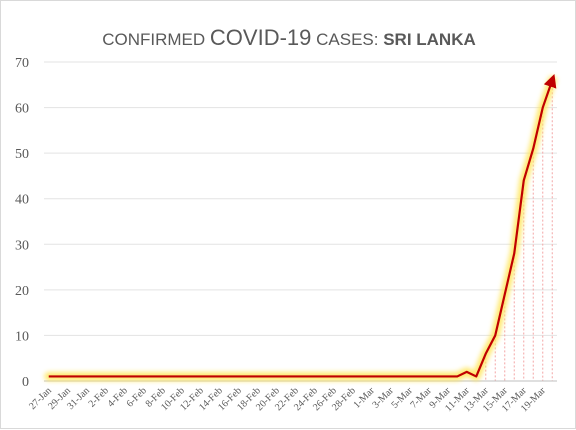 This screenshot has width=576, height=430. What do you see at coordinates (78, 398) in the screenshot?
I see `x-tick-label: 31-Jan` at bounding box center [78, 398].